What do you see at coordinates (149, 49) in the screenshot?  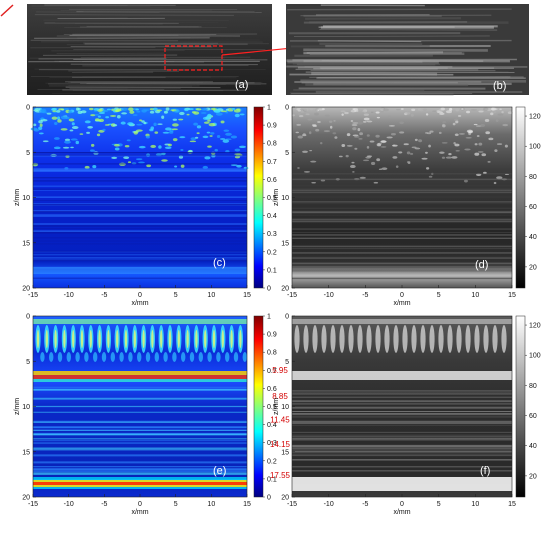 I see `panel-a: (a)` at bounding box center [149, 49].